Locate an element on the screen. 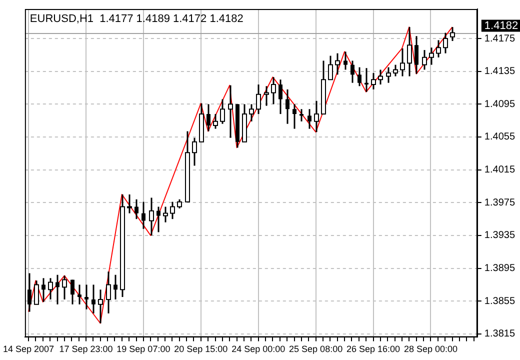 Image resolution: width=520 pixels, height=360 pixels. y-tick-label: 1.3895 is located at coordinates (500, 268).